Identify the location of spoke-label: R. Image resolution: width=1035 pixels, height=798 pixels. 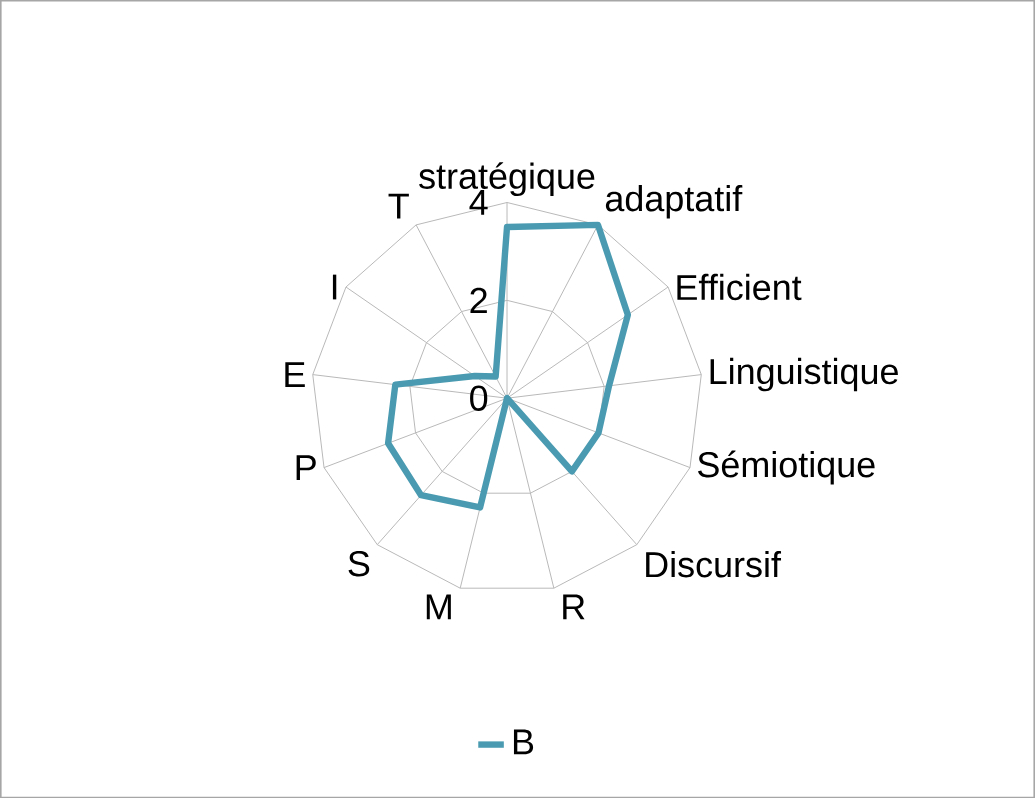
(574, 607).